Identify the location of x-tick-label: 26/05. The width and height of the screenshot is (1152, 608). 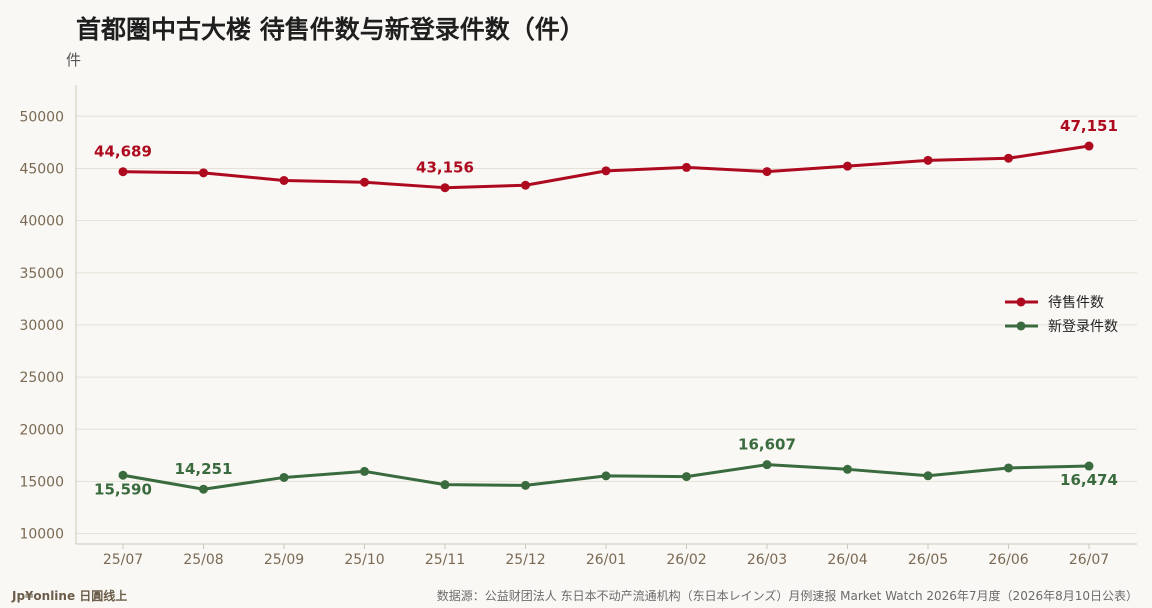
(928, 560).